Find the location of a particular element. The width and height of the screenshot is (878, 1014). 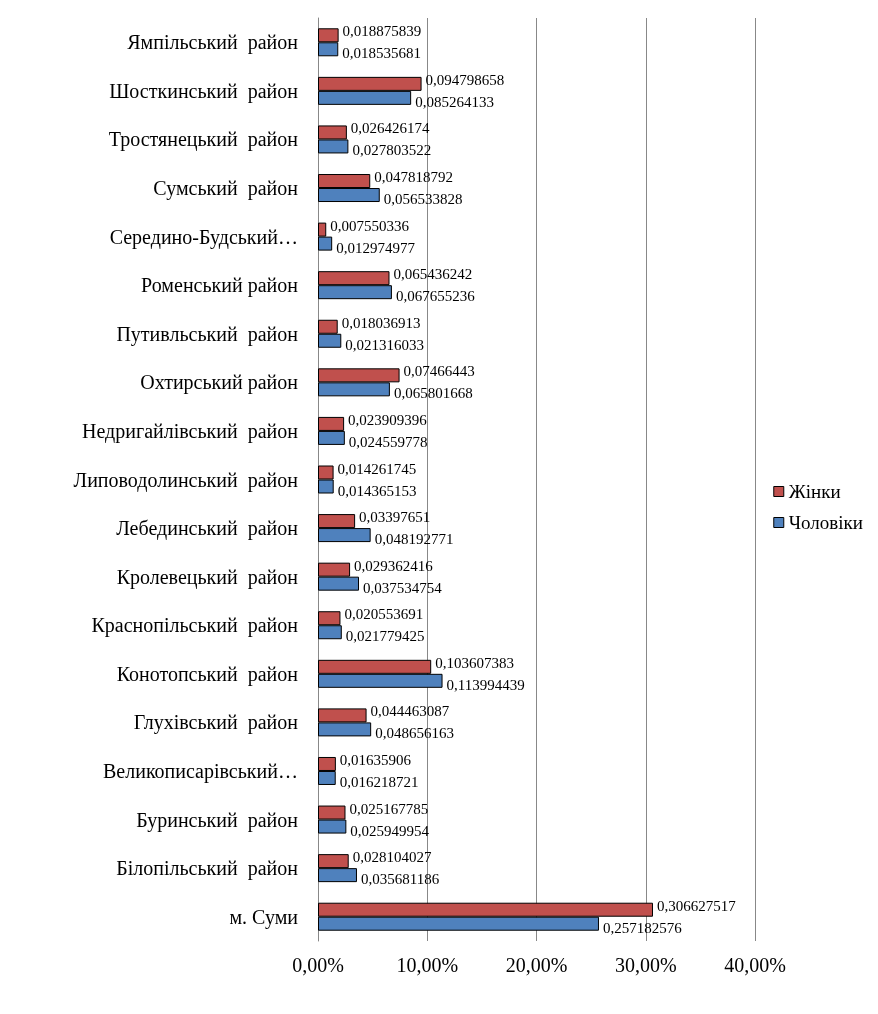

data-label: 0,016218721 is located at coordinates (379, 781).